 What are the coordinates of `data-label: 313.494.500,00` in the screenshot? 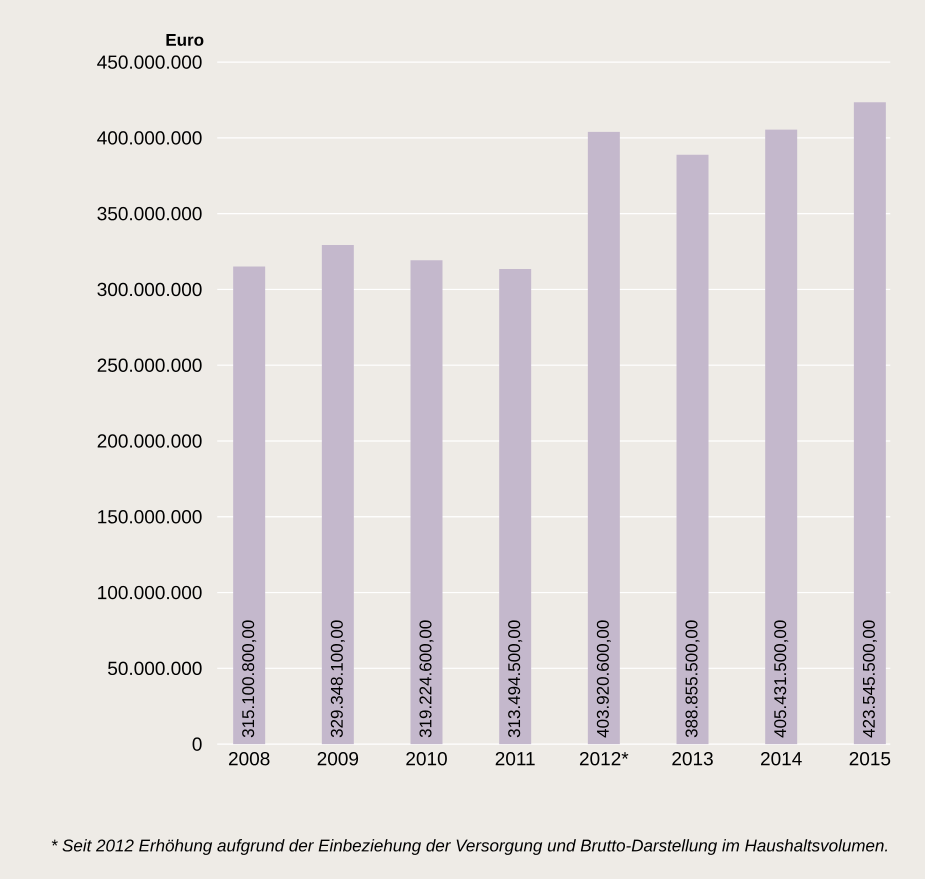 It's located at (515, 679).